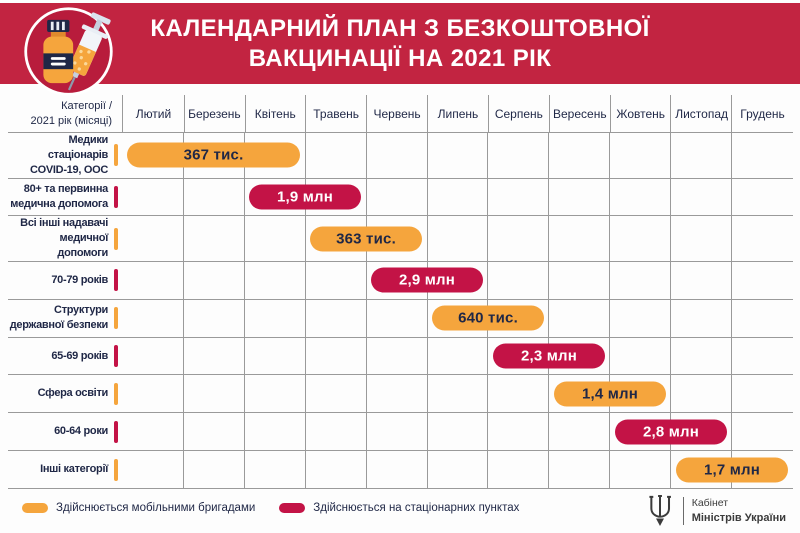 This screenshot has height=533, width=800. I want to click on row-label: 80+ та первинна медична допомога, so click(59, 196).